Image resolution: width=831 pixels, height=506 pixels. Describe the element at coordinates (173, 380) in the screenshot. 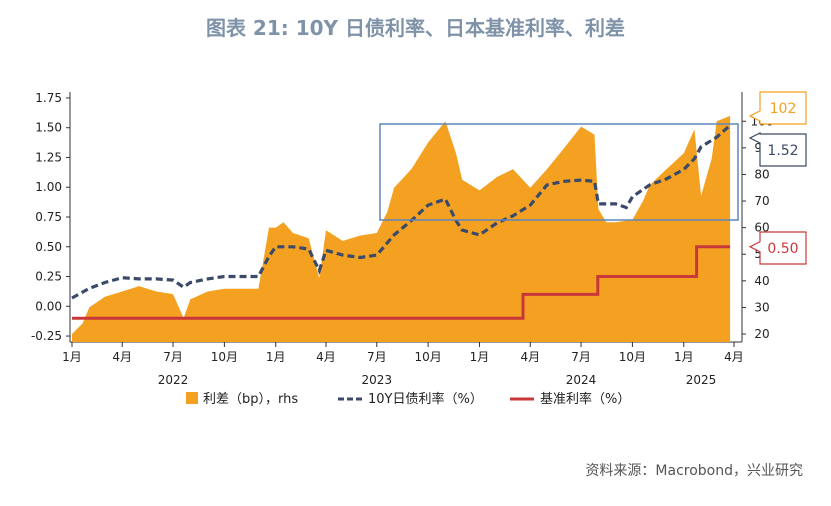

I see `x-year-label: 2022` at that location.